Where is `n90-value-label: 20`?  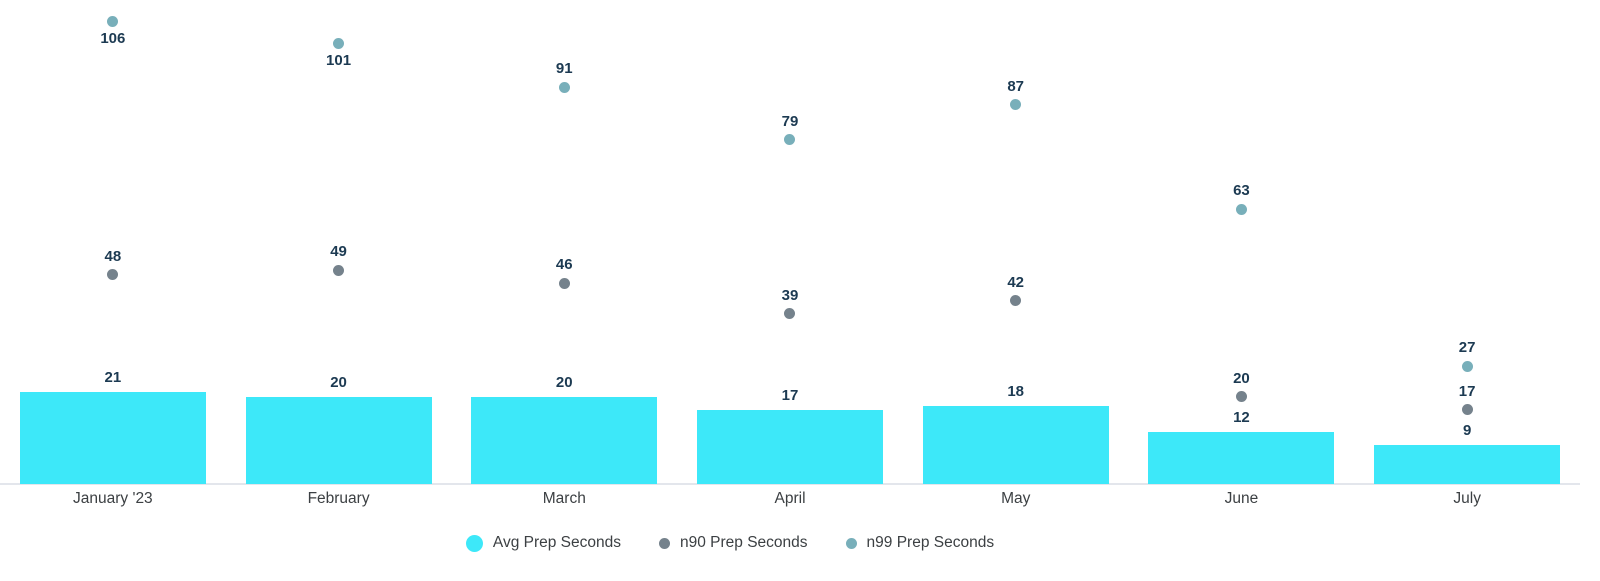 n90-value-label: 20 is located at coordinates (1241, 378).